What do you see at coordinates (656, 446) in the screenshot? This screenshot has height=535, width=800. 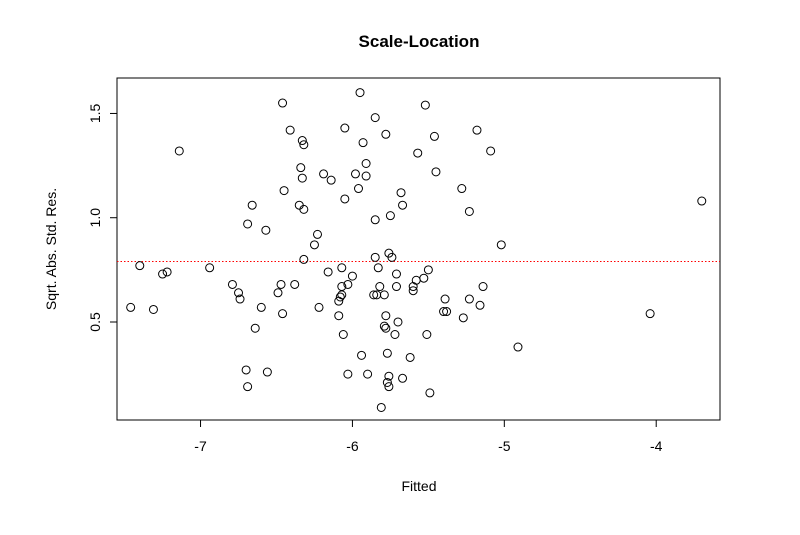 I see `x-tick-label: -4` at bounding box center [656, 446].